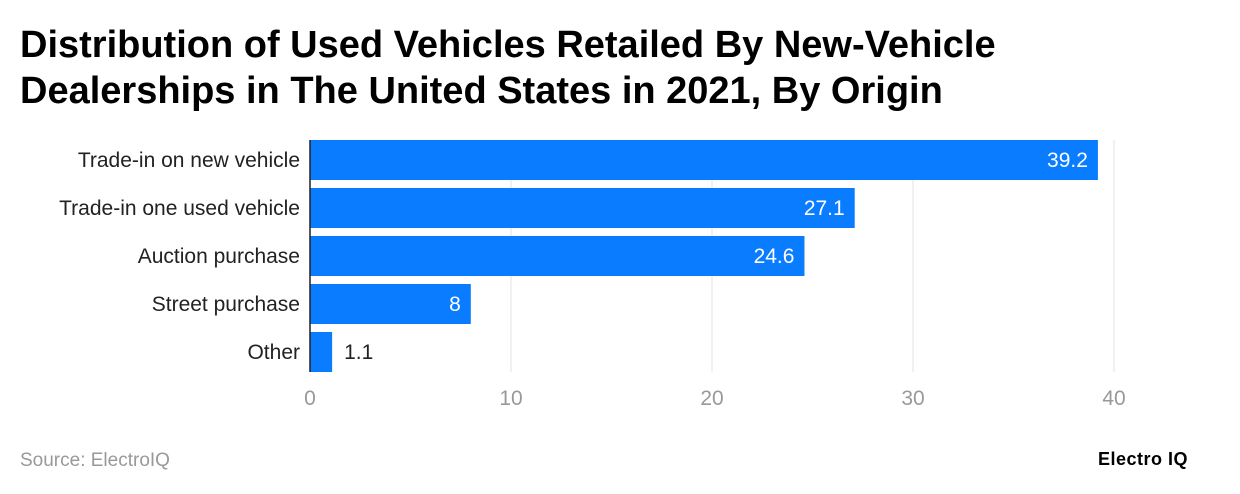 Image resolution: width=1240 pixels, height=494 pixels. Describe the element at coordinates (711, 398) in the screenshot. I see `x-tick-label: 20` at that location.